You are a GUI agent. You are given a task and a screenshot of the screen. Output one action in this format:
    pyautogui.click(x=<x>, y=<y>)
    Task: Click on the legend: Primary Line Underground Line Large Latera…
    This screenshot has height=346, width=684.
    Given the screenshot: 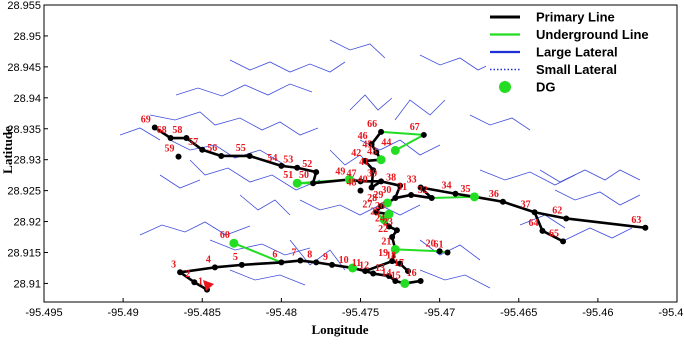 What is the action you would take?
    pyautogui.click(x=579, y=52)
    